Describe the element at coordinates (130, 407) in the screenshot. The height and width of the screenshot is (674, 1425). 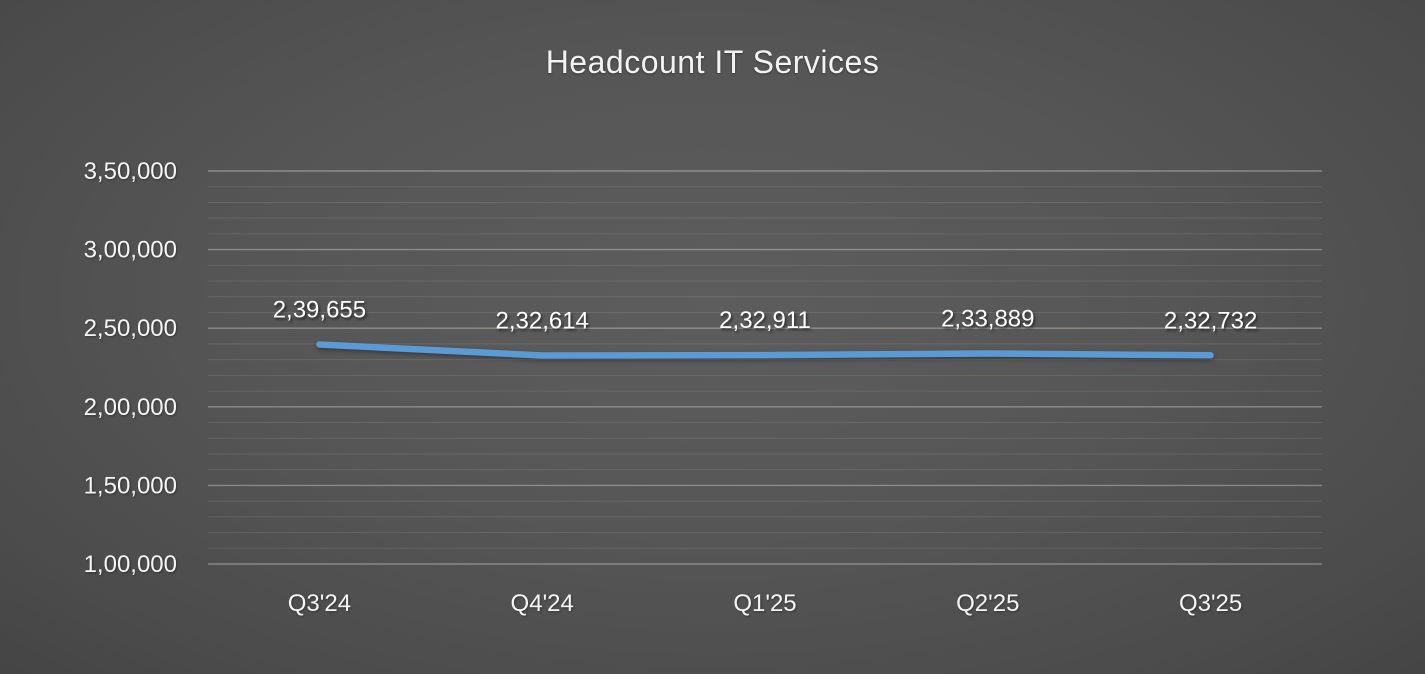
I see `y-axis-tick-label: 2,00,000` at that location.